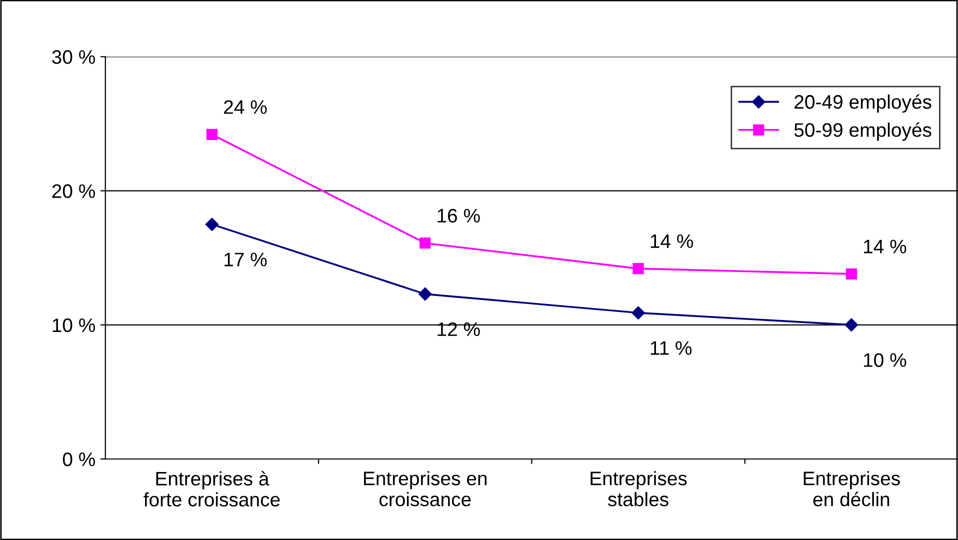 This screenshot has height=540, width=958. Describe the element at coordinates (459, 215) in the screenshot. I see `data-label: 16 %` at that location.